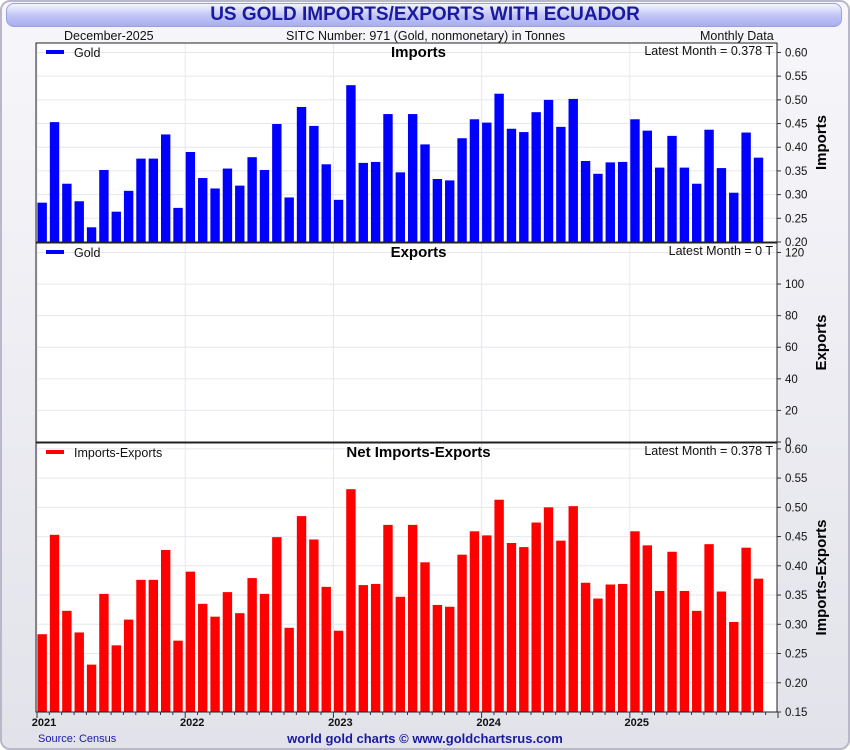  I want to click on y-axis-title: Imports-Exports, so click(821, 578).